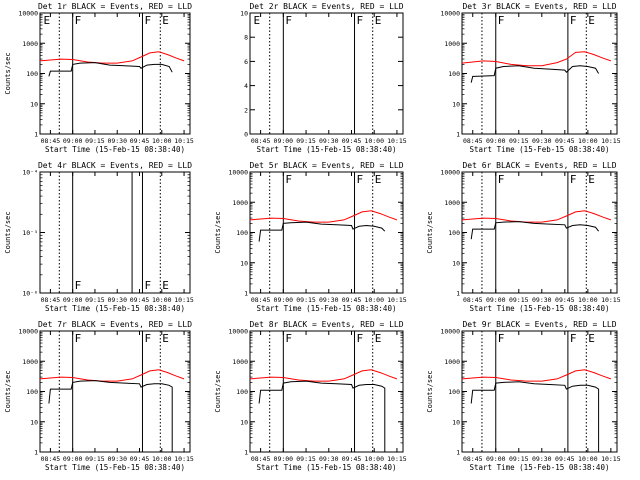 The image size is (640, 480). Describe the element at coordinates (246, 110) in the screenshot. I see `y-tick-label: 2` at that location.